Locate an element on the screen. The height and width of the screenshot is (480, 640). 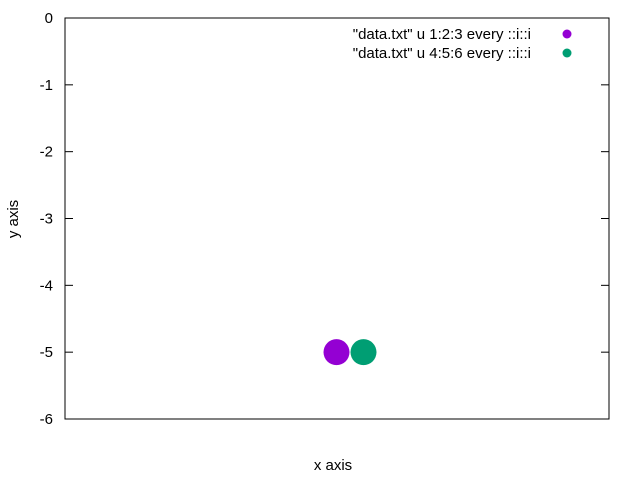
x-axis-label: x axis is located at coordinates (333, 465).